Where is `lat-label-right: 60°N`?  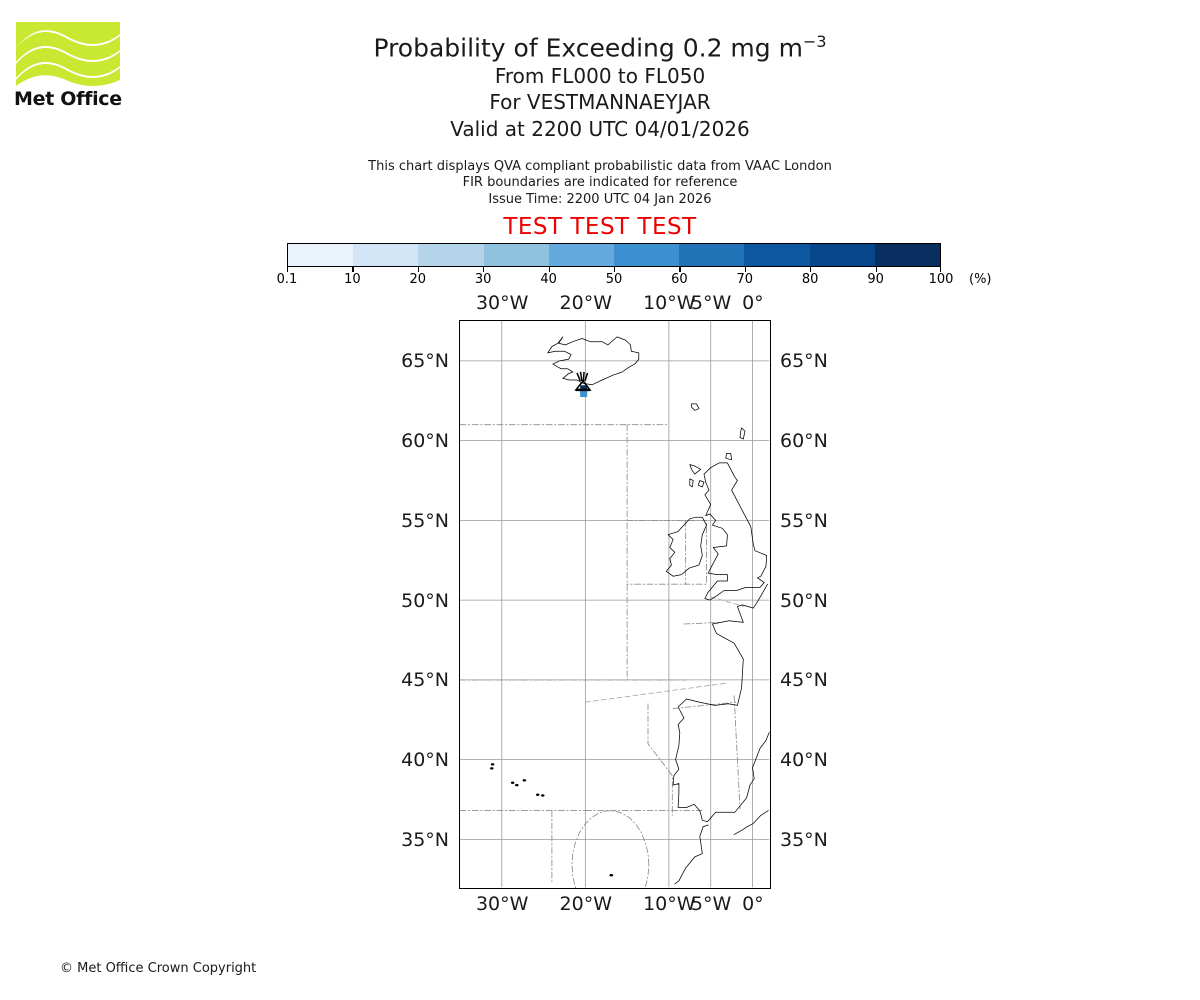
lat-label-right: 60°N is located at coordinates (804, 441).